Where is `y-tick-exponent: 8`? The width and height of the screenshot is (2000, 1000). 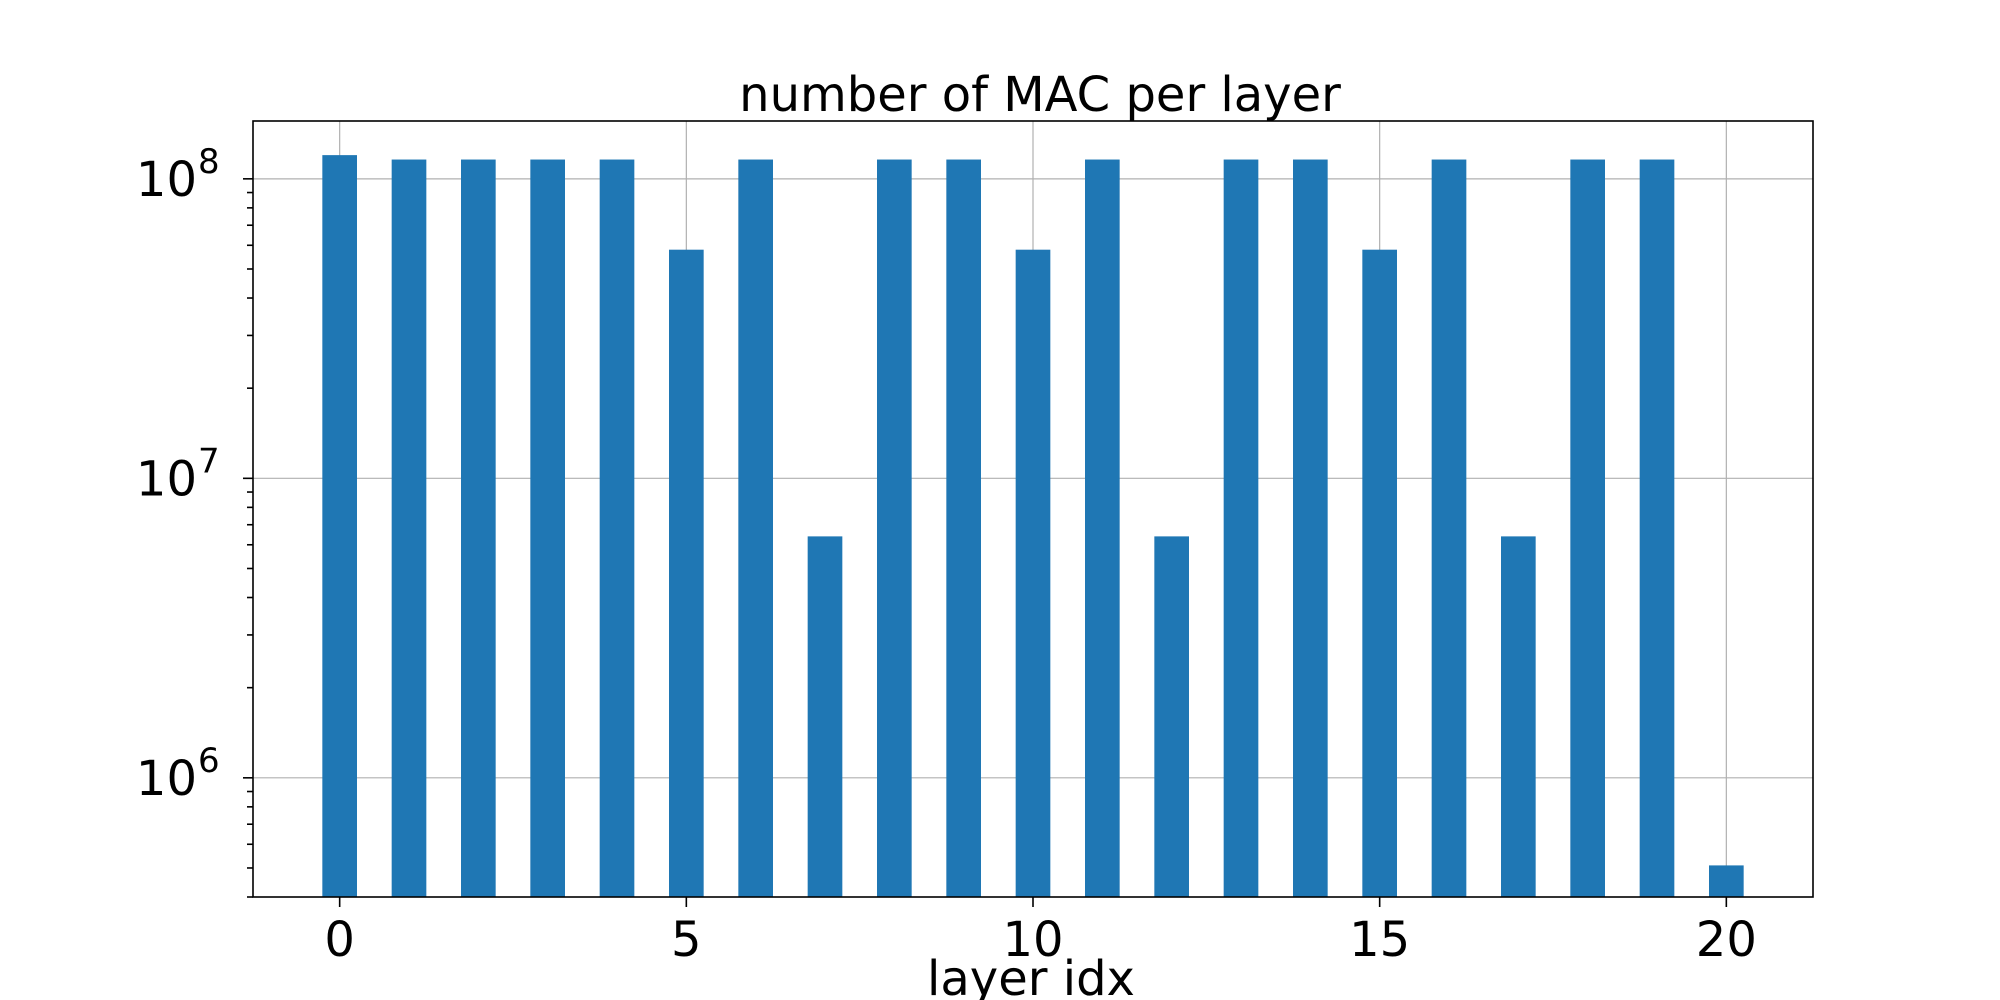
y-tick-exponent: 8 is located at coordinates (209, 162).